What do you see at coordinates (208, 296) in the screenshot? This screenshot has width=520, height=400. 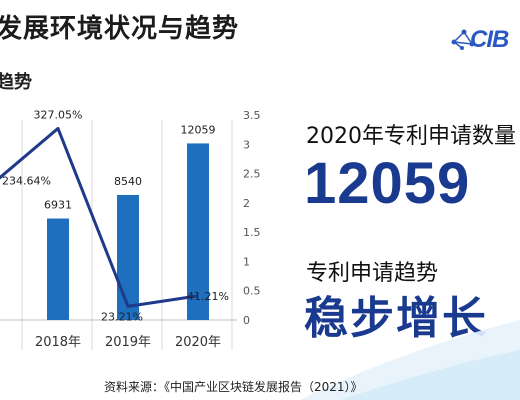 I see `line-value-label: 41.21%` at bounding box center [208, 296].